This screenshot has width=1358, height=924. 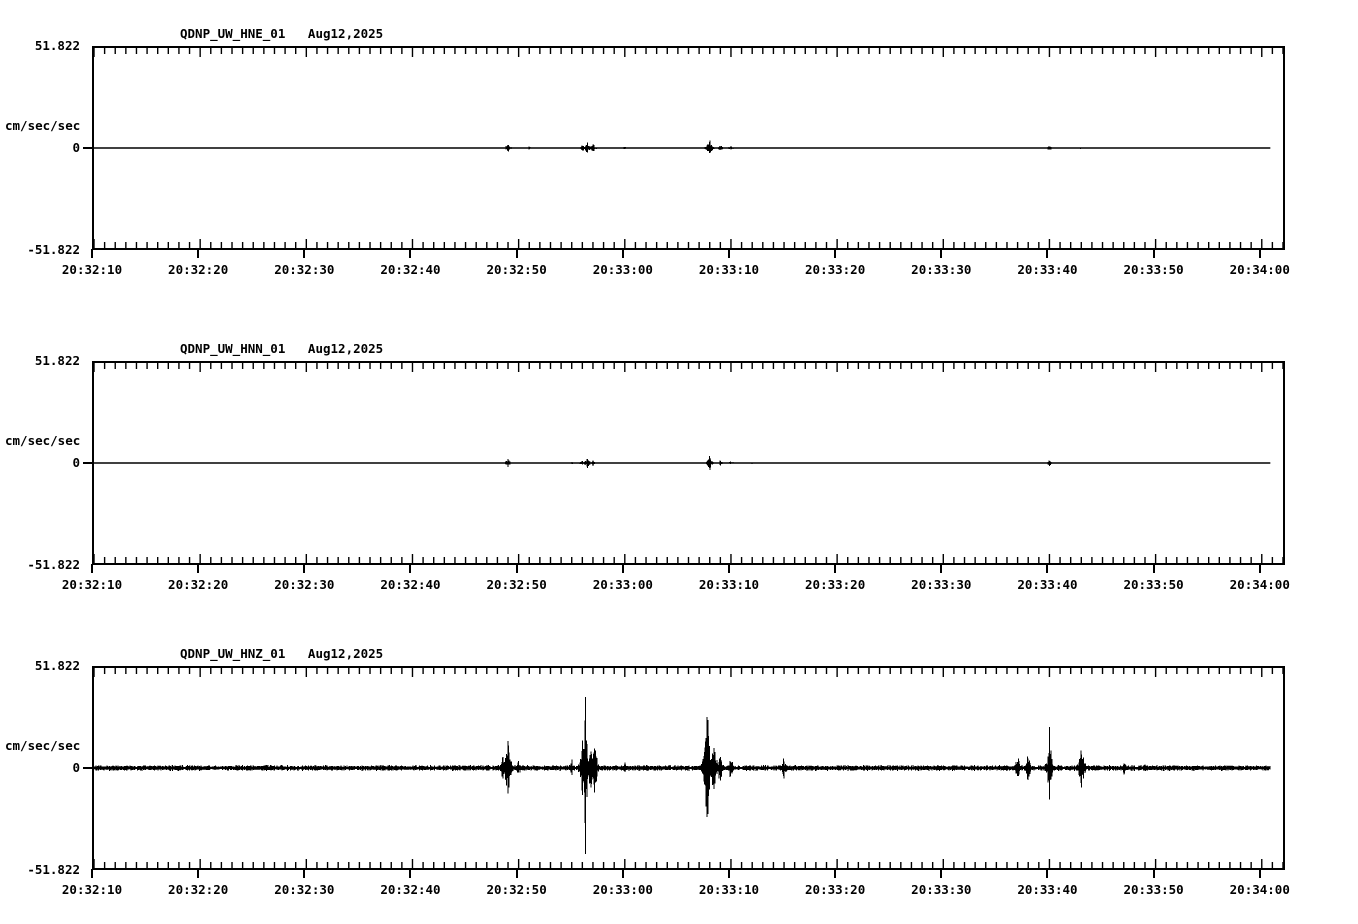 What do you see at coordinates (57, 665) in the screenshot?
I see `y-axis-max-label-hnz: 51.822` at bounding box center [57, 665].